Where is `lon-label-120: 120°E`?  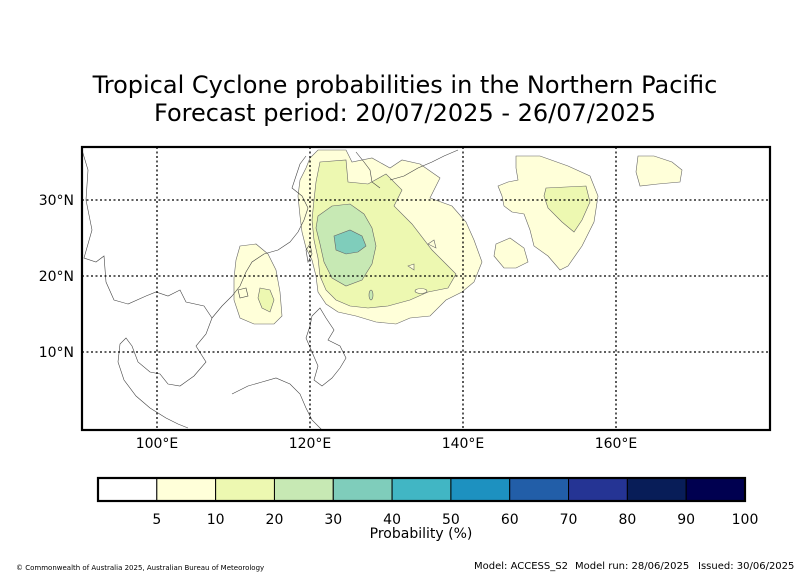 lon-label-120: 120°E is located at coordinates (310, 444).